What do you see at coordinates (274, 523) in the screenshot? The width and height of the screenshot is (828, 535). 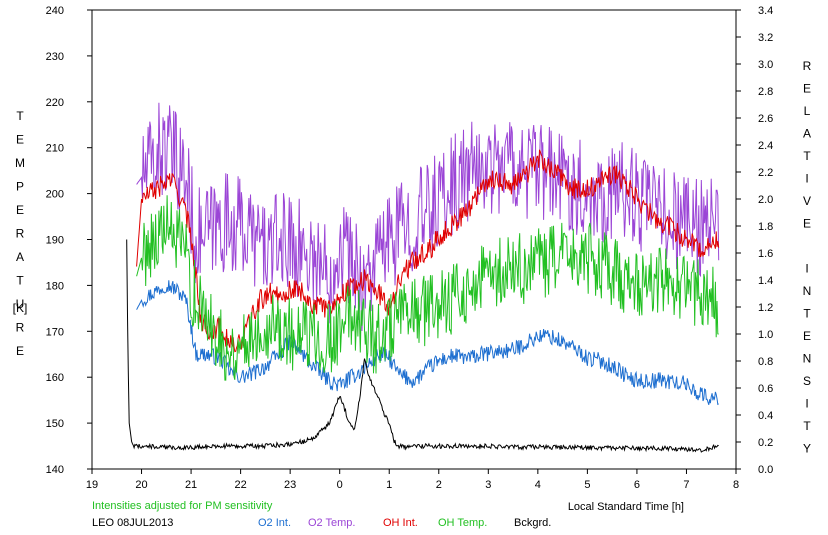 I see `legend-entry: O2 Int.` at bounding box center [274, 523].